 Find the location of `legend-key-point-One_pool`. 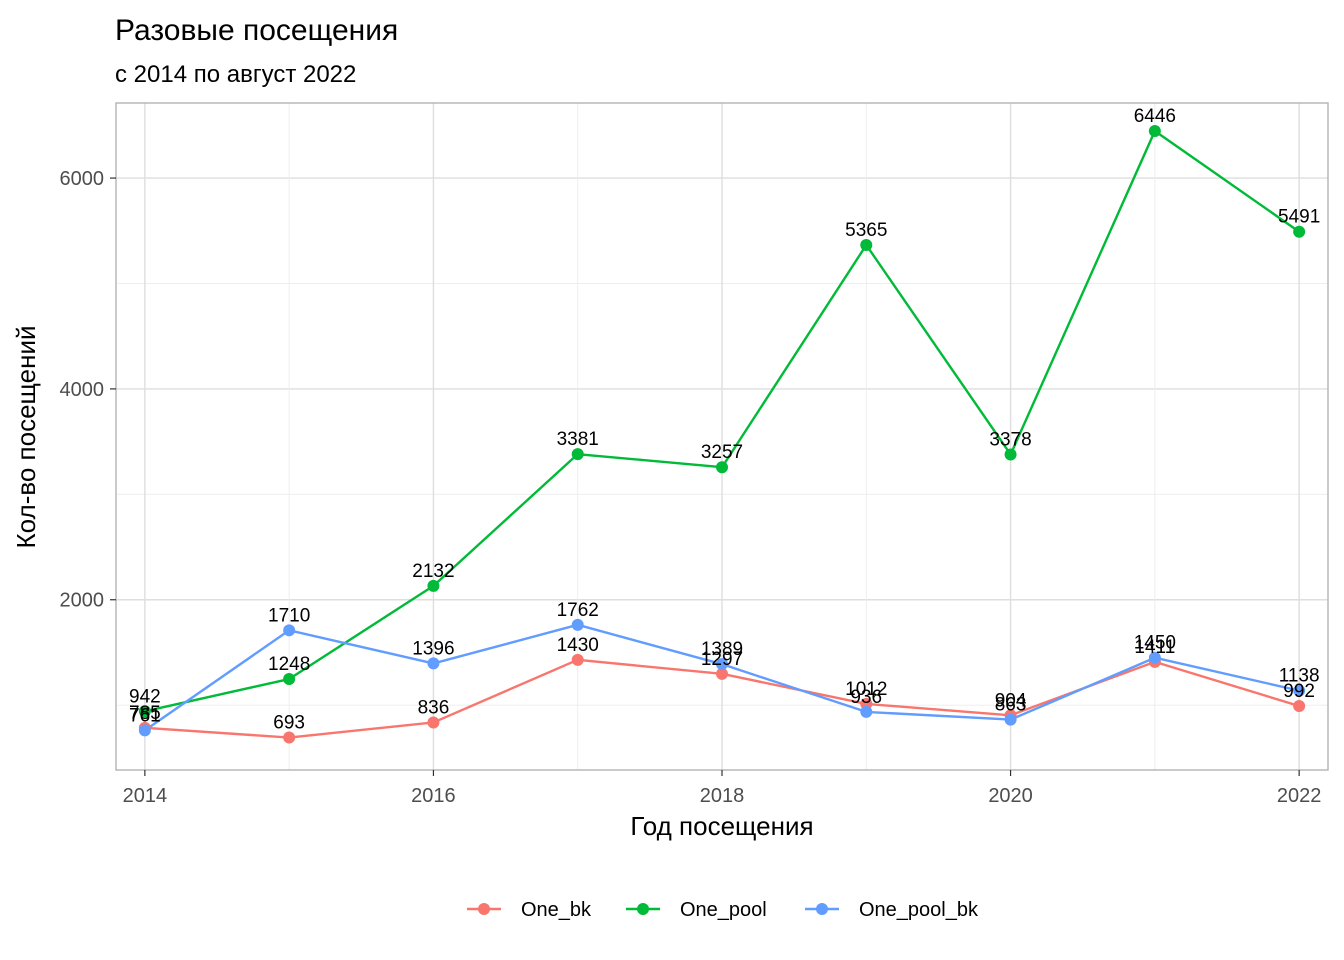

legend-key-point-One_pool is located at coordinates (643, 909).